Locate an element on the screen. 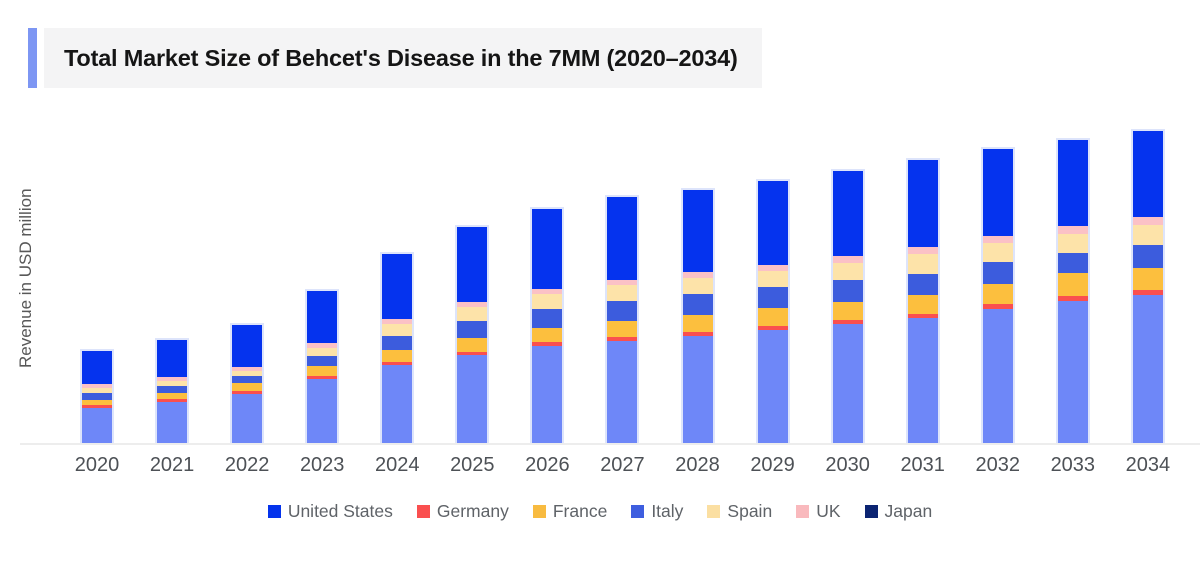 The height and width of the screenshot is (566, 1200). bar-segment-spain-2027 is located at coordinates (622, 293).